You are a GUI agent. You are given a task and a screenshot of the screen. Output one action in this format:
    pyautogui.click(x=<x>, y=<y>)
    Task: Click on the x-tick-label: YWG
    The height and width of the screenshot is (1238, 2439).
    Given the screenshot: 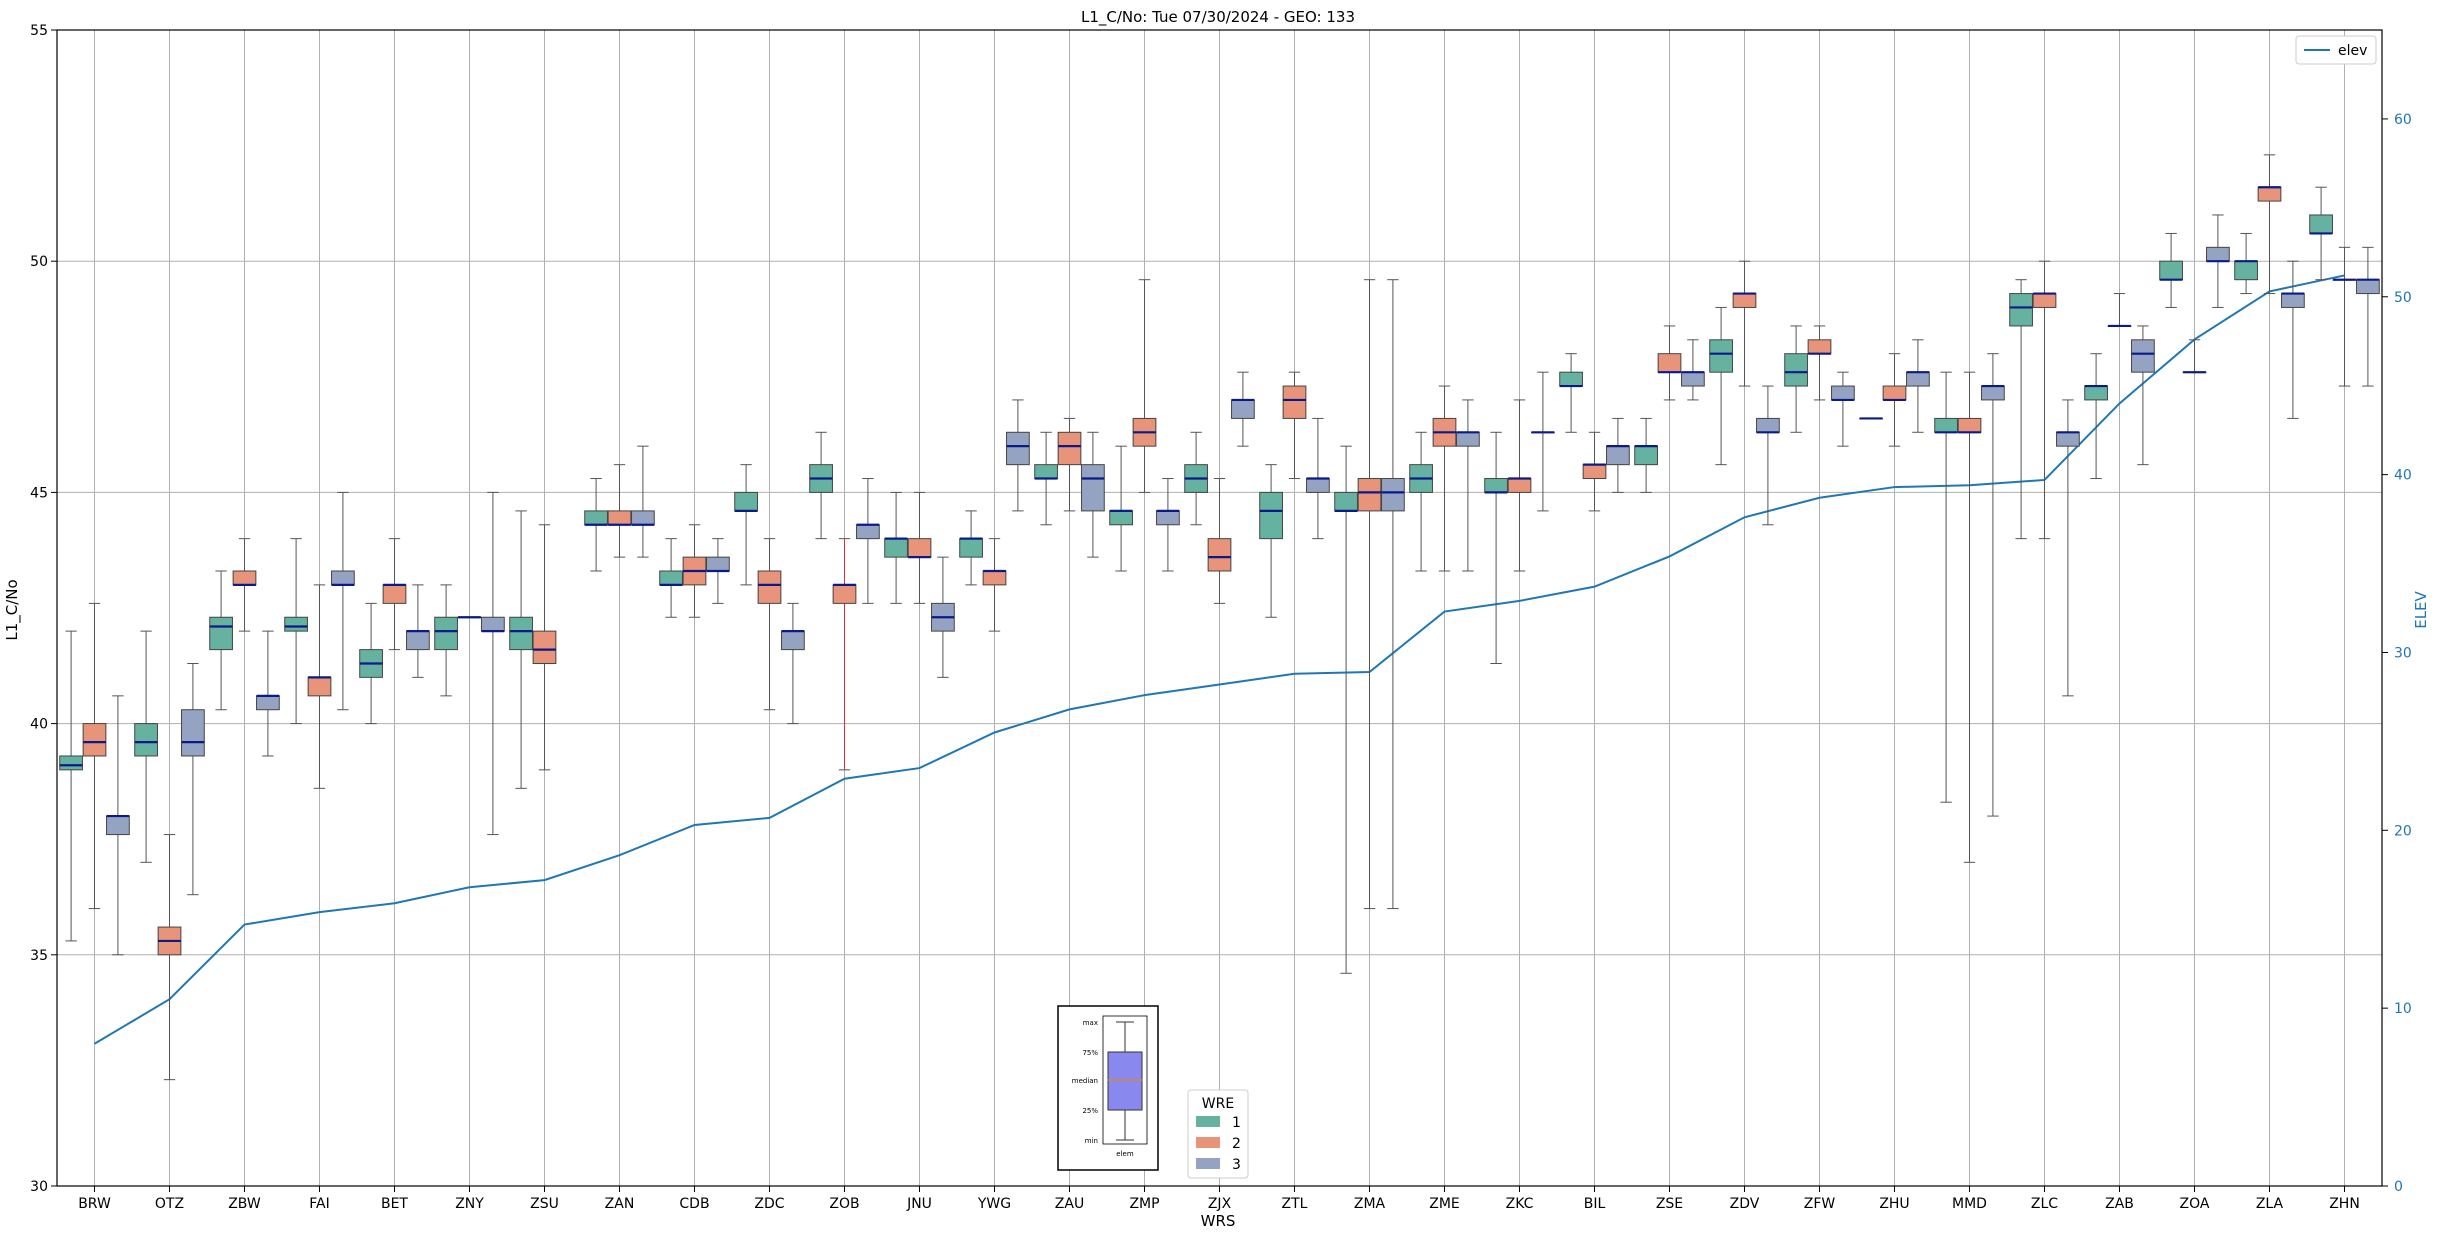 What is the action you would take?
    pyautogui.click(x=994, y=1204)
    